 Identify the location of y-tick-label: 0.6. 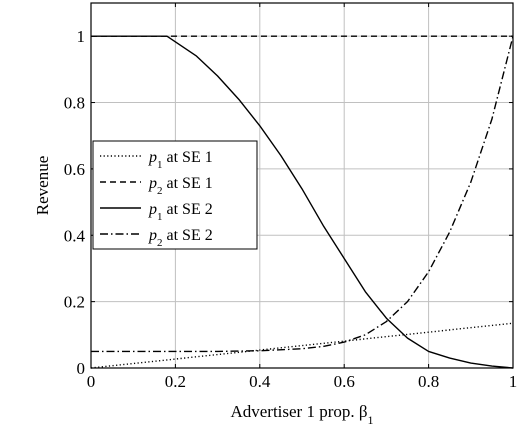
(74, 169).